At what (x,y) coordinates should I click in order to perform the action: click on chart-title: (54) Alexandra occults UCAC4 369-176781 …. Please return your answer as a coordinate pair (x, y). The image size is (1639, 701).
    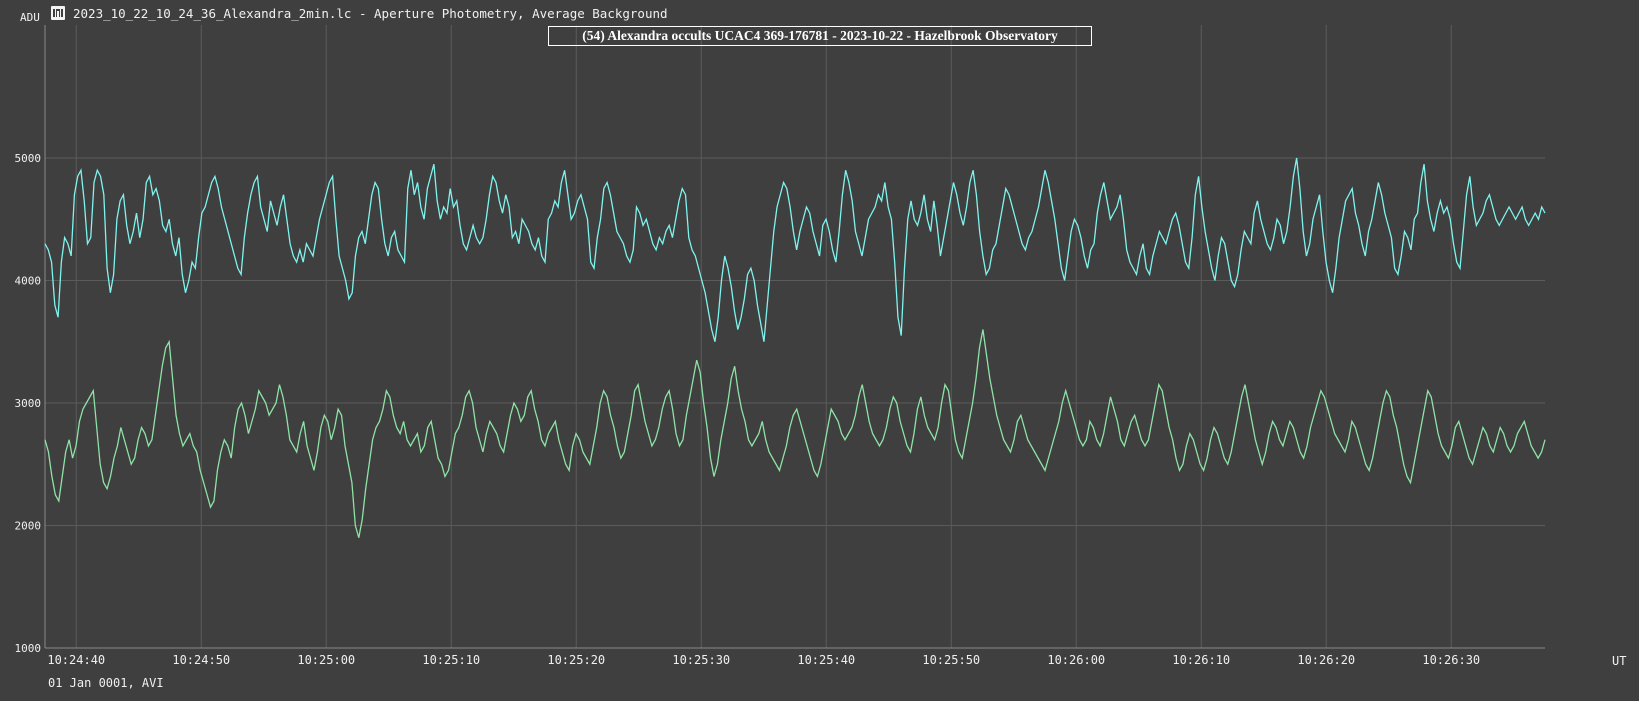
    Looking at the image, I should click on (820, 36).